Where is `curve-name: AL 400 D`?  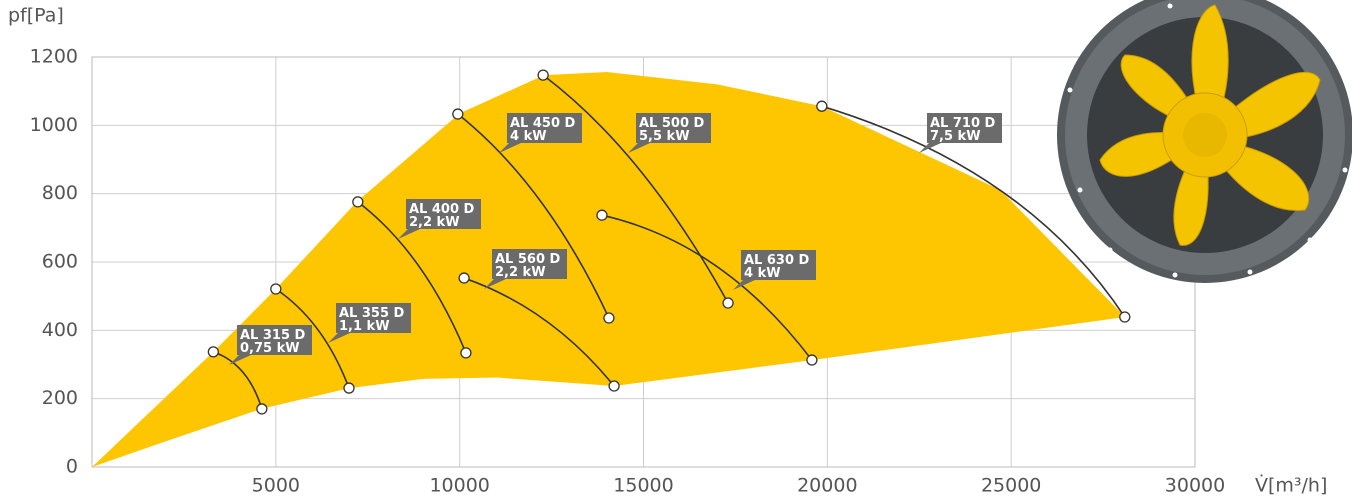
curve-name: AL 400 D is located at coordinates (442, 209).